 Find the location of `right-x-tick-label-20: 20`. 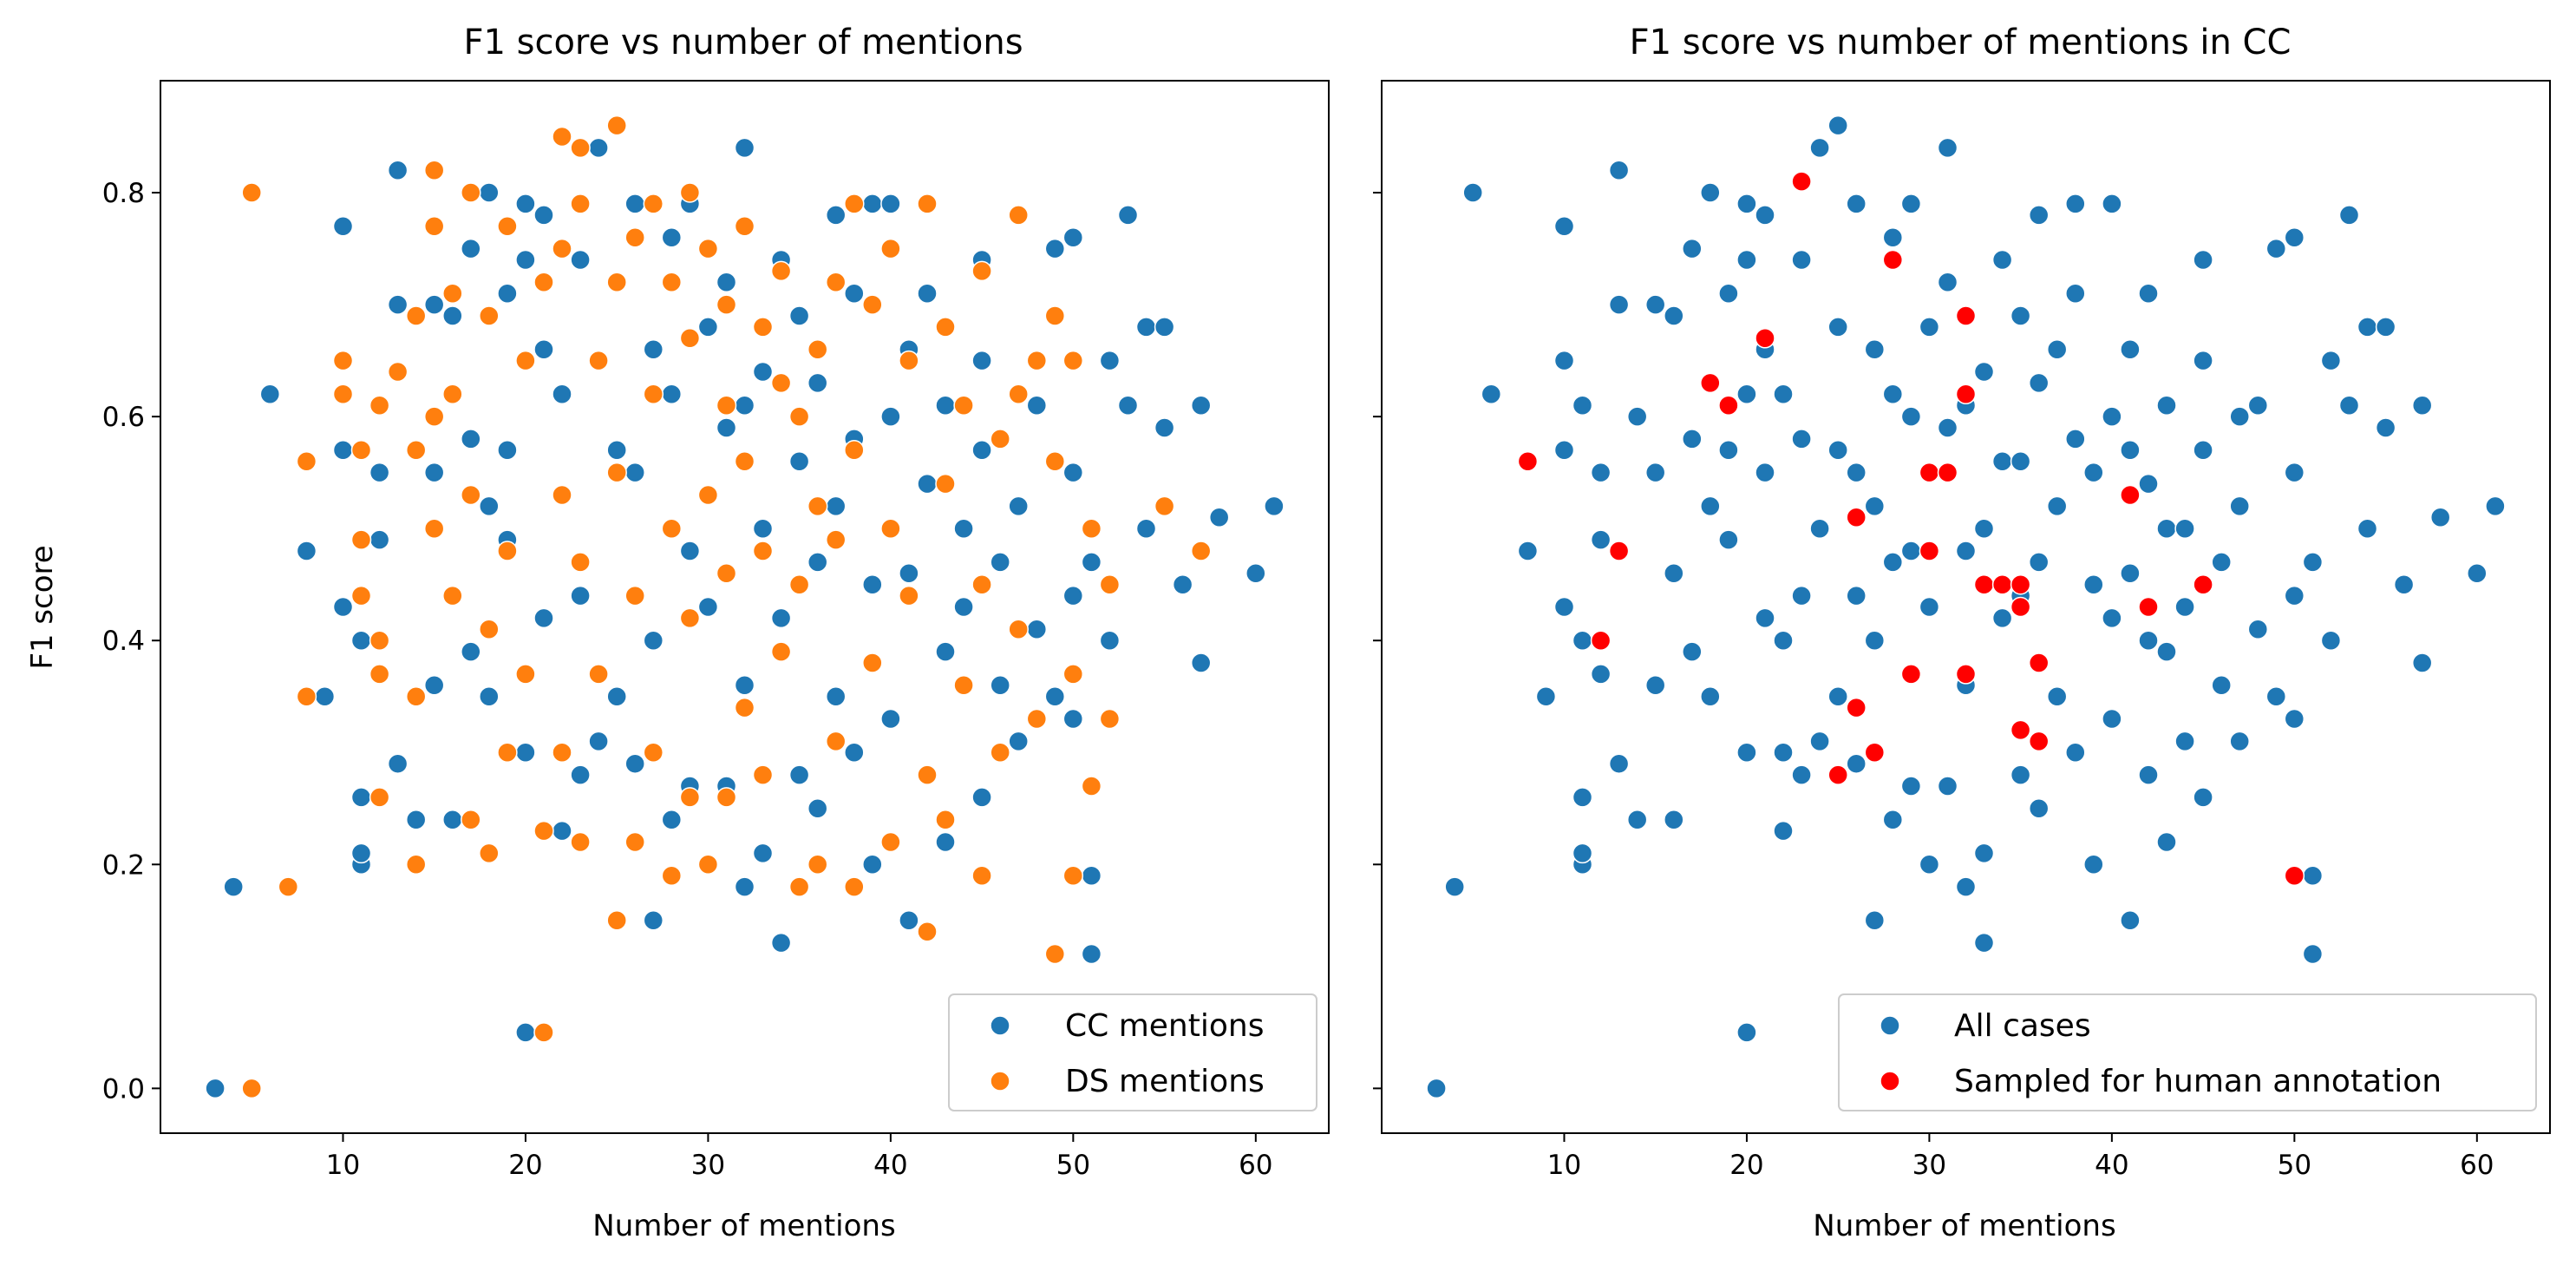

right-x-tick-label-20: 20 is located at coordinates (1746, 1165).